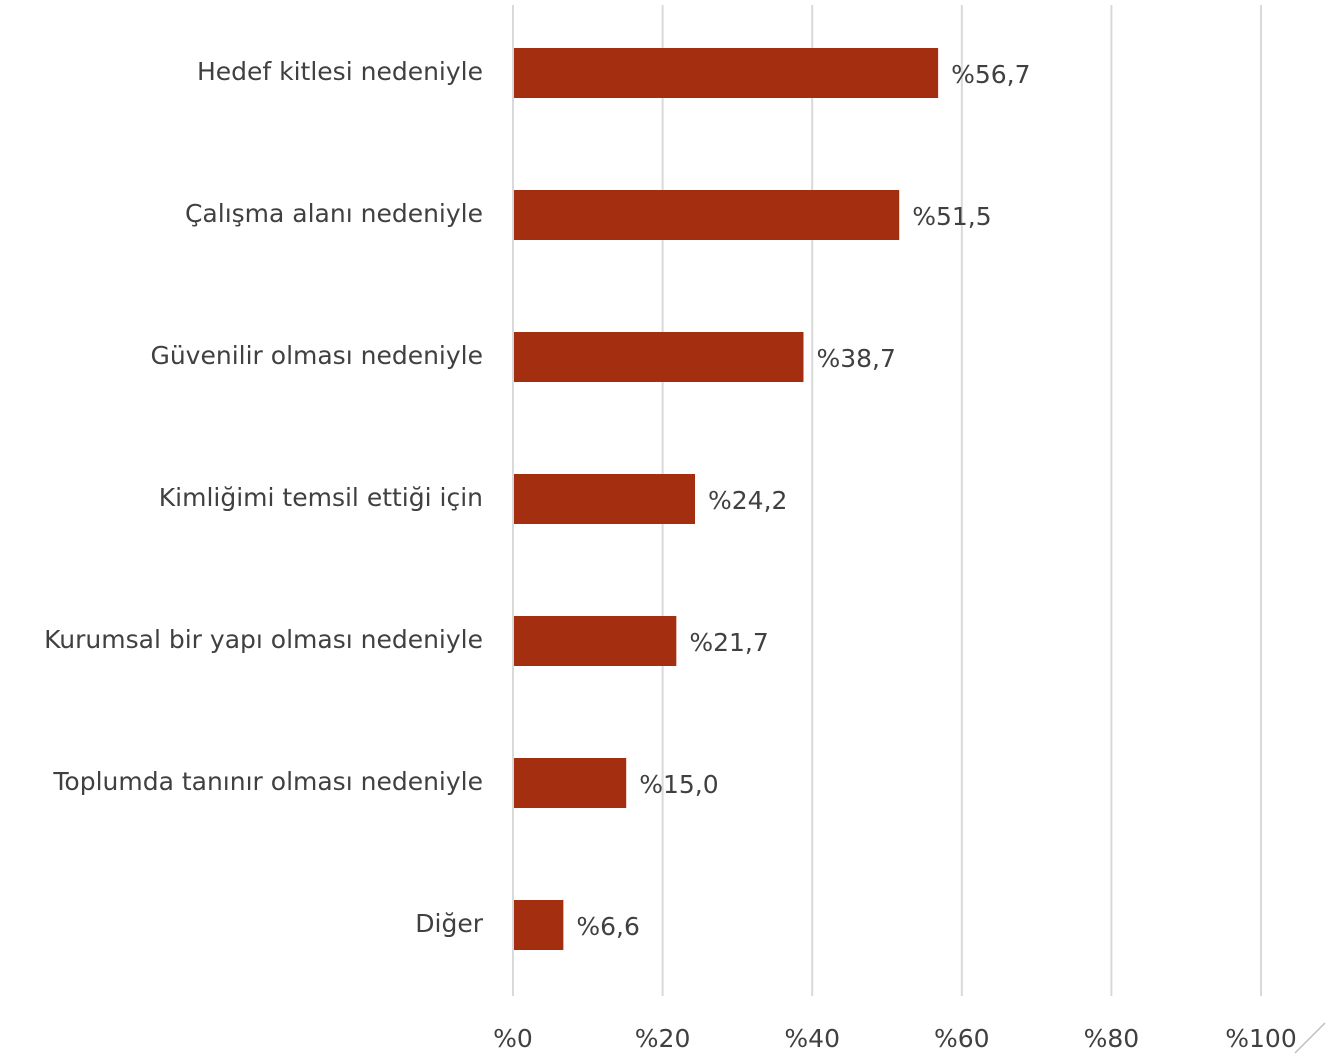 The width and height of the screenshot is (1327, 1057). I want to click on decoration, so click(1310, 1038).